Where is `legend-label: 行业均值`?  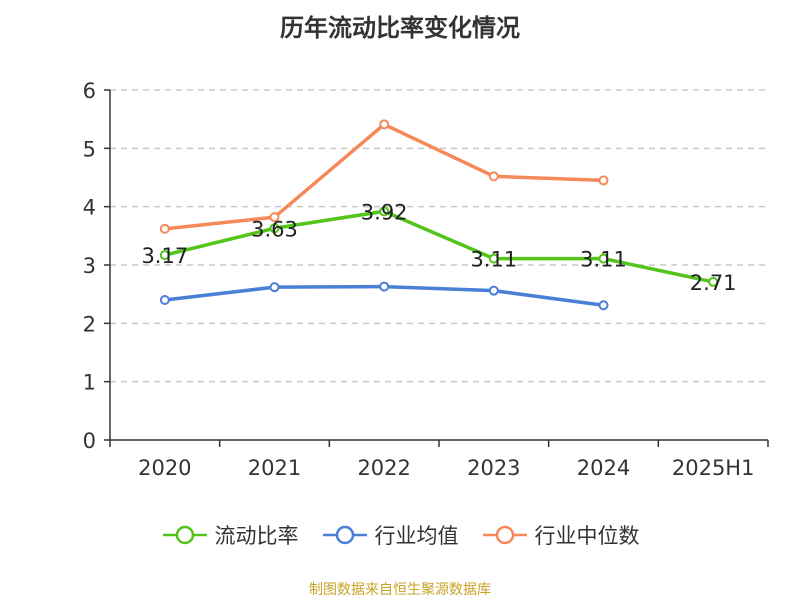 legend-label: 行业均值 is located at coordinates (416, 536).